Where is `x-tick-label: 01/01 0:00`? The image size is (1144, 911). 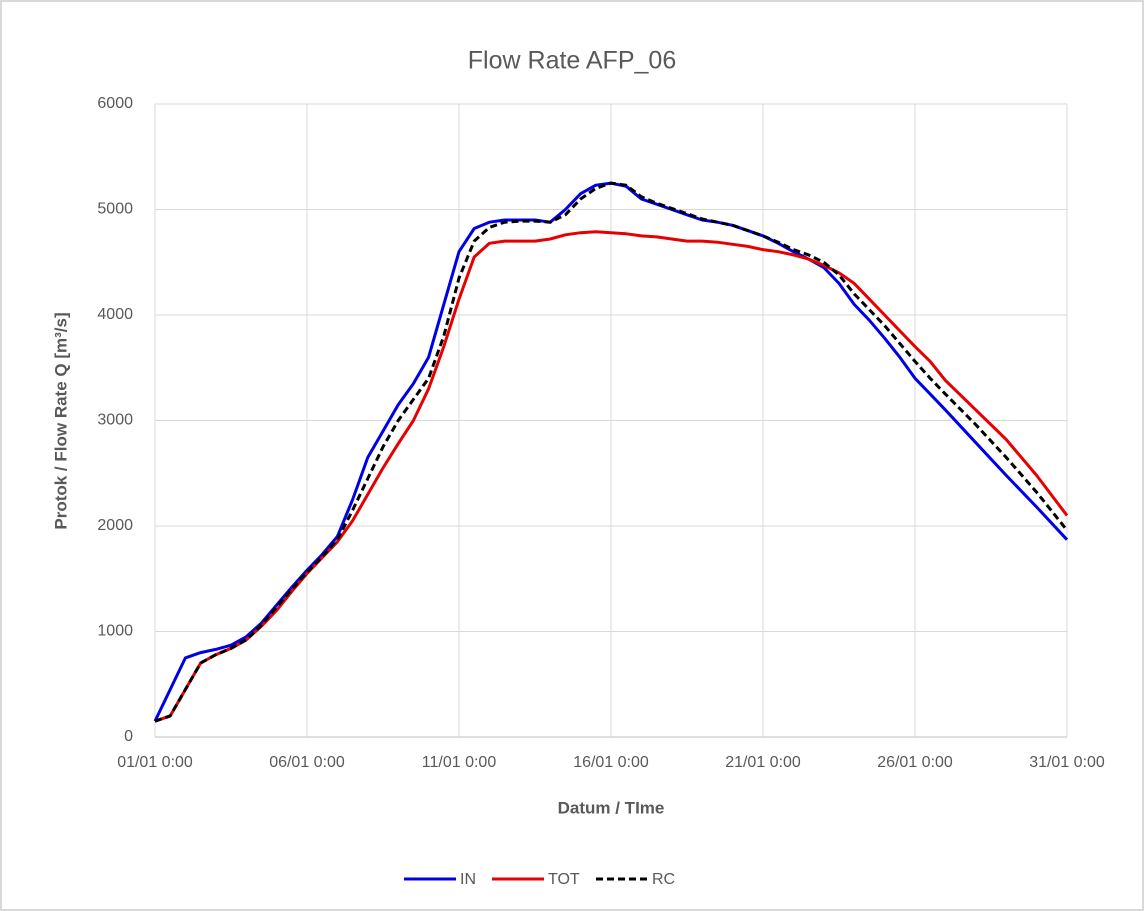 x-tick-label: 01/01 0:00 is located at coordinates (155, 762).